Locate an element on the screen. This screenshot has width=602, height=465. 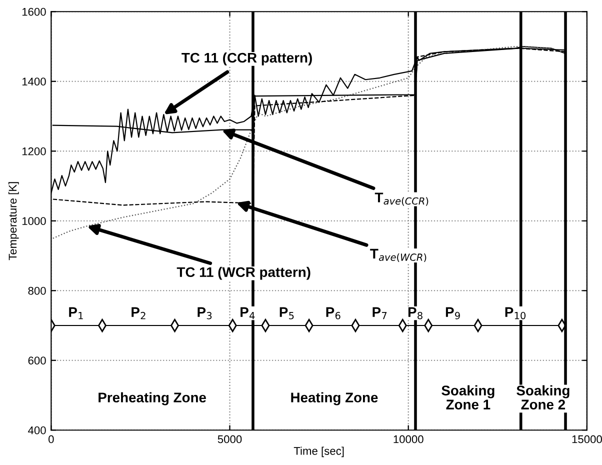
x-tick-label: 5000 is located at coordinates (230, 439).